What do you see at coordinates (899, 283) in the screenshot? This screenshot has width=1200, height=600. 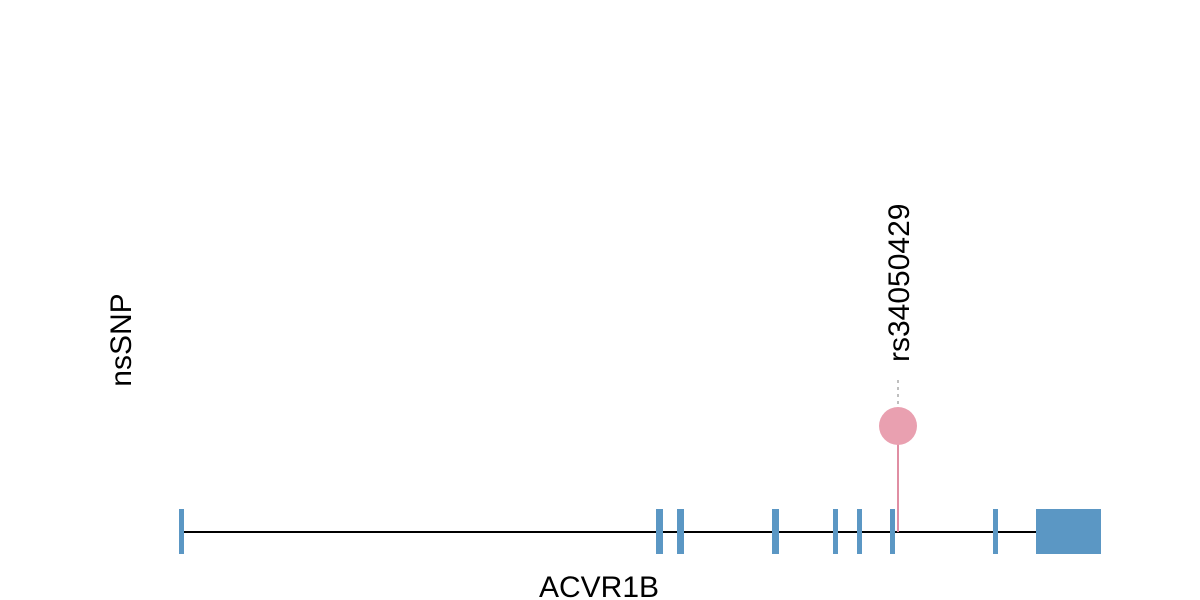 I see `snp-label: rs34050429` at bounding box center [899, 283].